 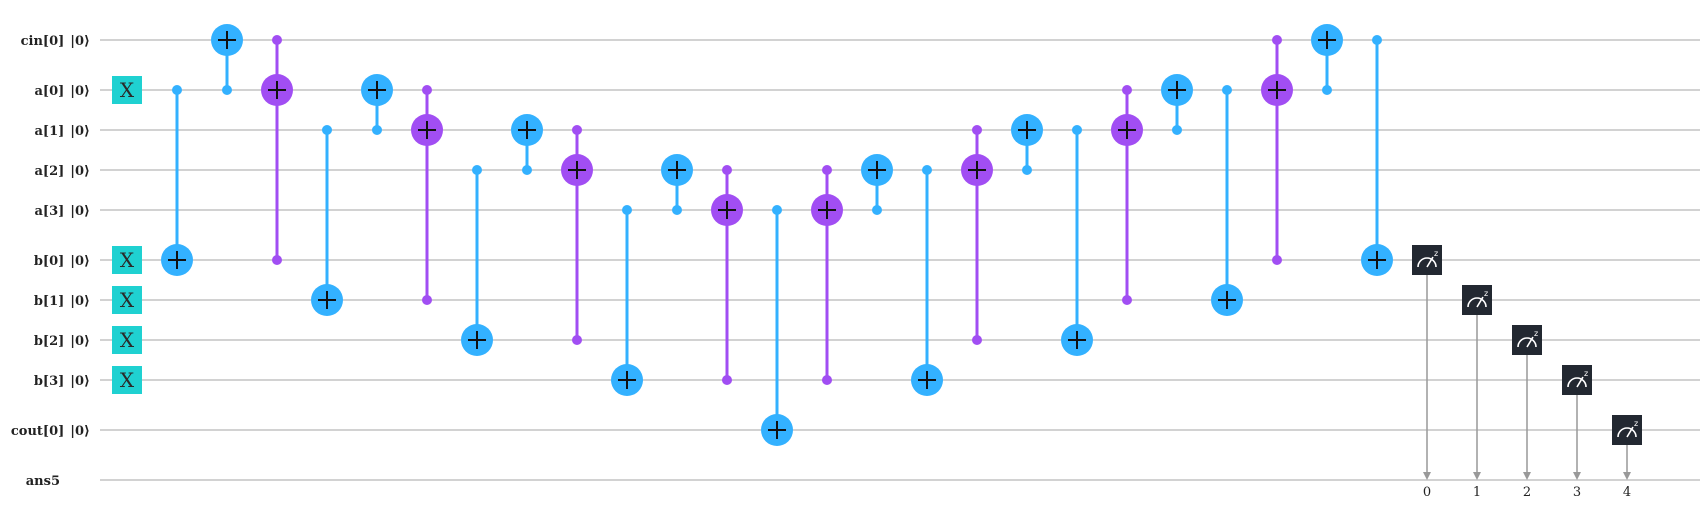 What do you see at coordinates (1527, 492) in the screenshot?
I see `classical-bit-index: 2` at bounding box center [1527, 492].